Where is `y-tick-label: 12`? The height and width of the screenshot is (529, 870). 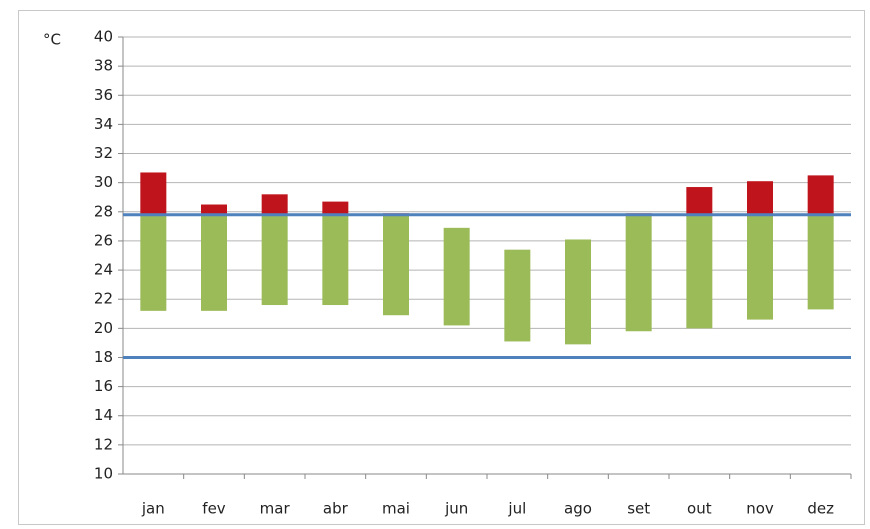
y-tick-label: 12 is located at coordinates (103, 444).